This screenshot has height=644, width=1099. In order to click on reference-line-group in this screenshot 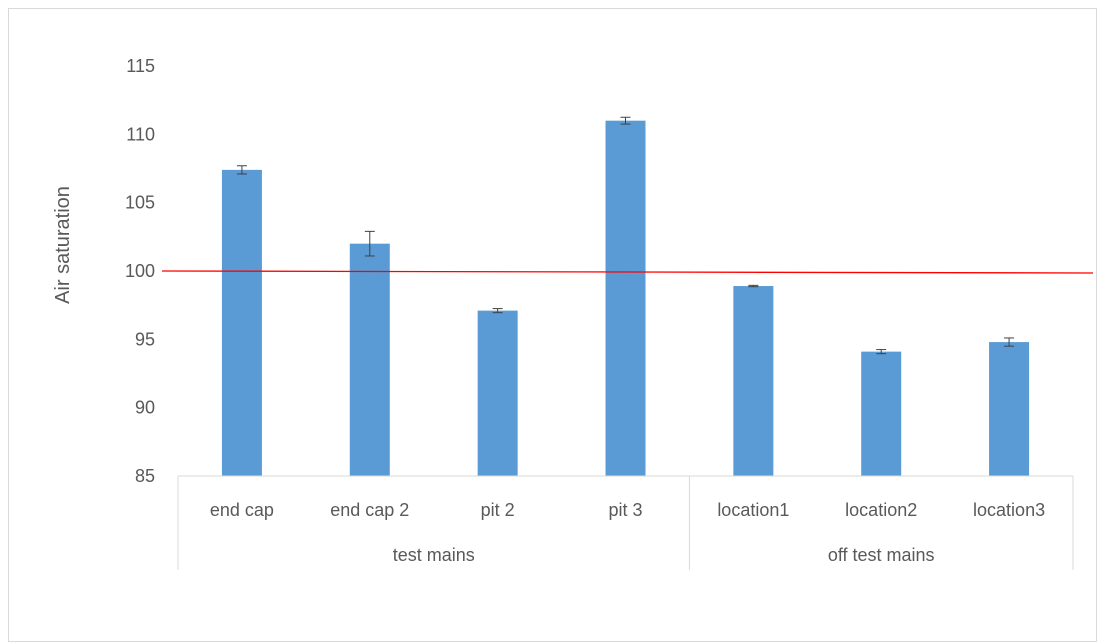, I will do `click(627, 272)`.